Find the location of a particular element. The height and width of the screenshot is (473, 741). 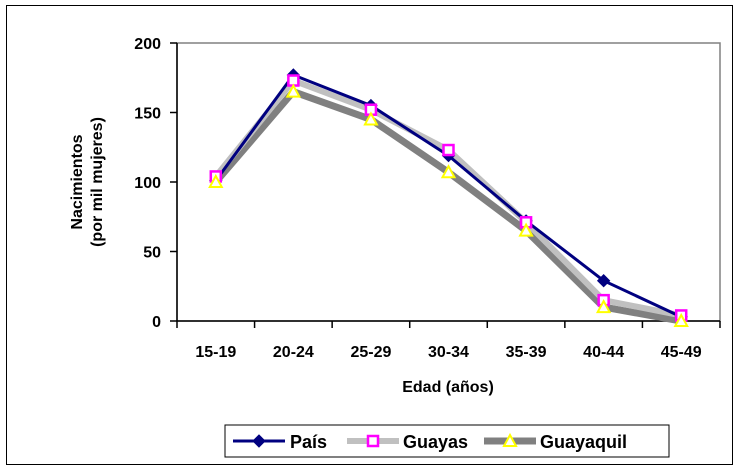

y-axis-label-line-1: Nacimientos is located at coordinates (77, 181).